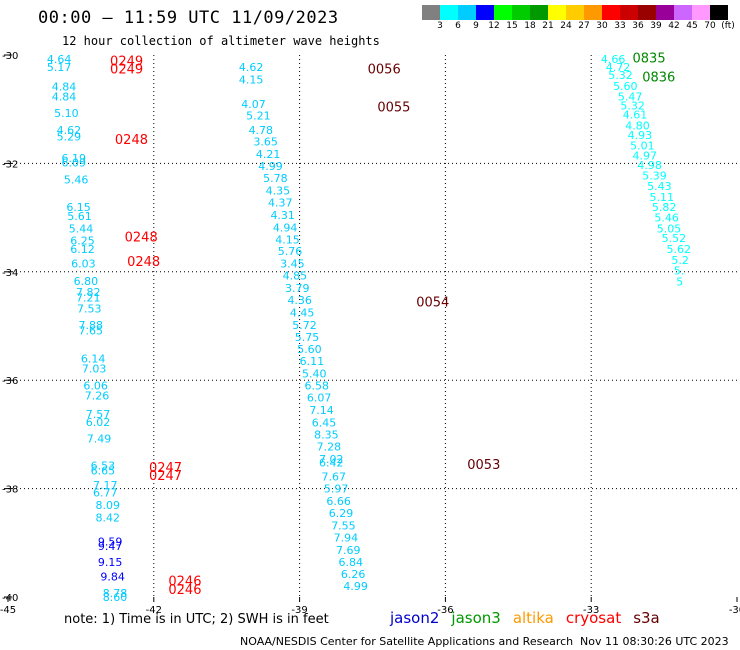 This screenshot has width=740, height=650. Describe the element at coordinates (78, 207) in the screenshot. I see `wave-height-value: 6.15` at that location.